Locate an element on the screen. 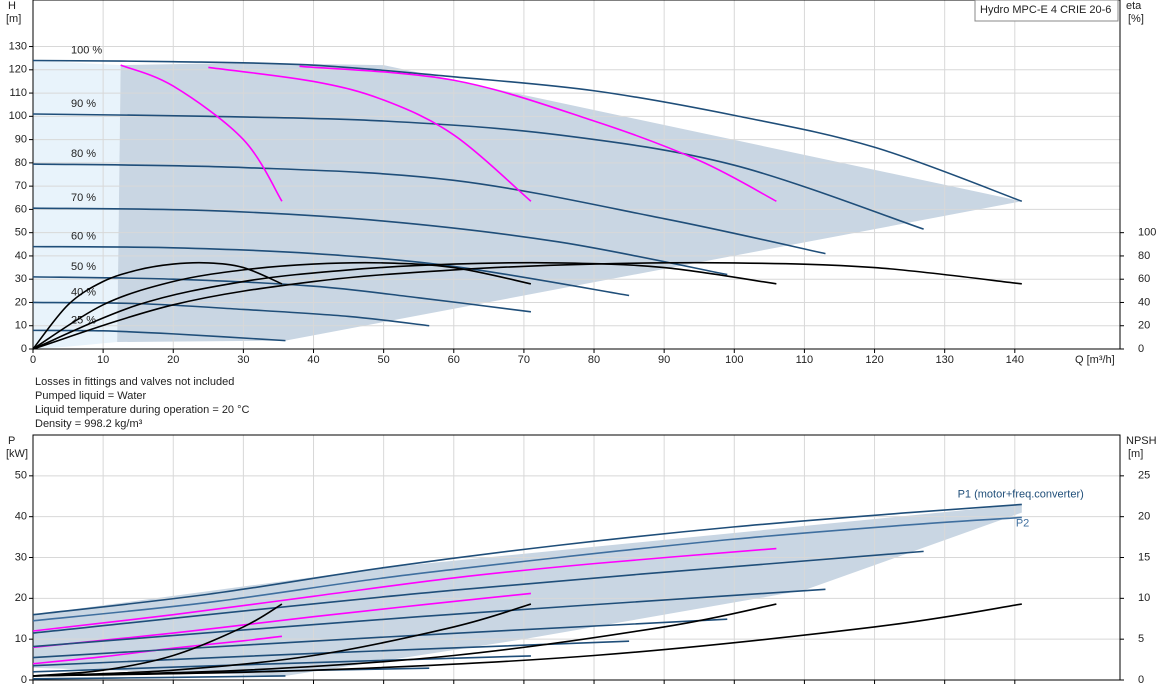 The image size is (1162, 700). y-tick-label: 130 is located at coordinates (18, 46).